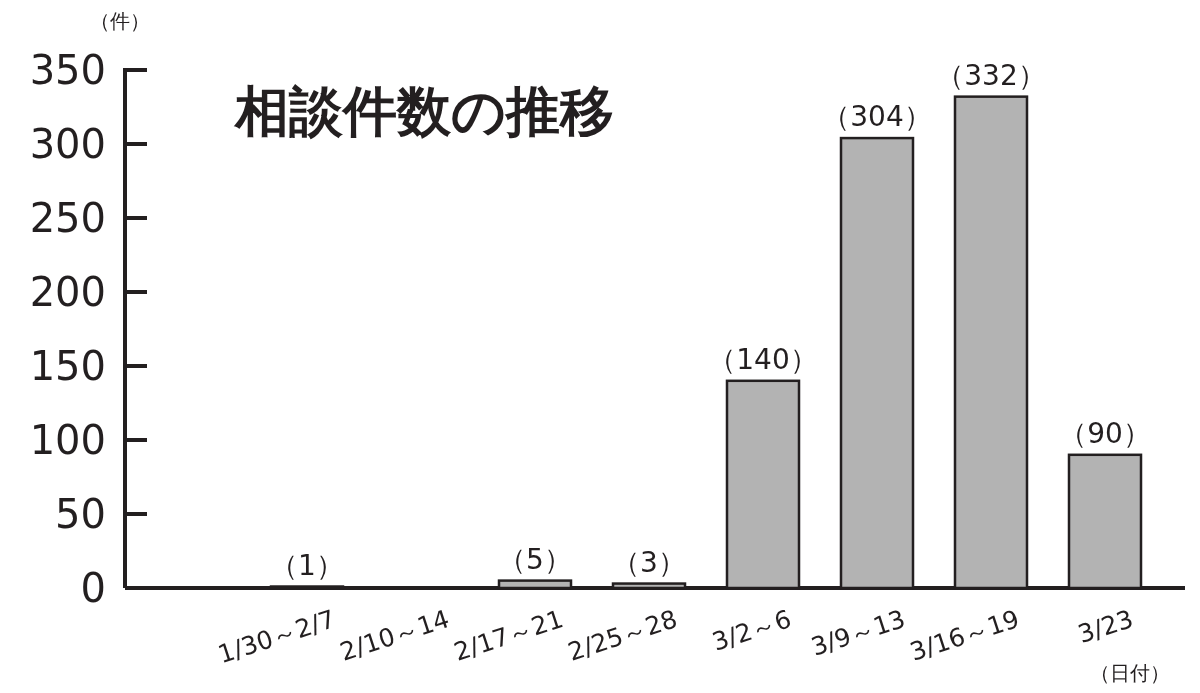 The image size is (1200, 693). I want to click on y-tick-label: 0, so click(93, 588).